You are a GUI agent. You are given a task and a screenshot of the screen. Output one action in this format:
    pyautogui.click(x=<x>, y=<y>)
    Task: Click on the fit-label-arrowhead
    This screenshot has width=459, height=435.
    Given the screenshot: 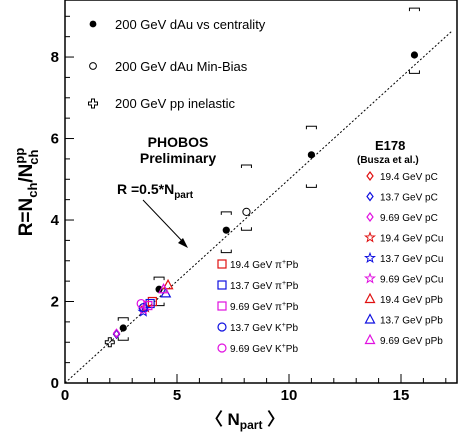 What is the action you would take?
    pyautogui.click(x=183, y=243)
    